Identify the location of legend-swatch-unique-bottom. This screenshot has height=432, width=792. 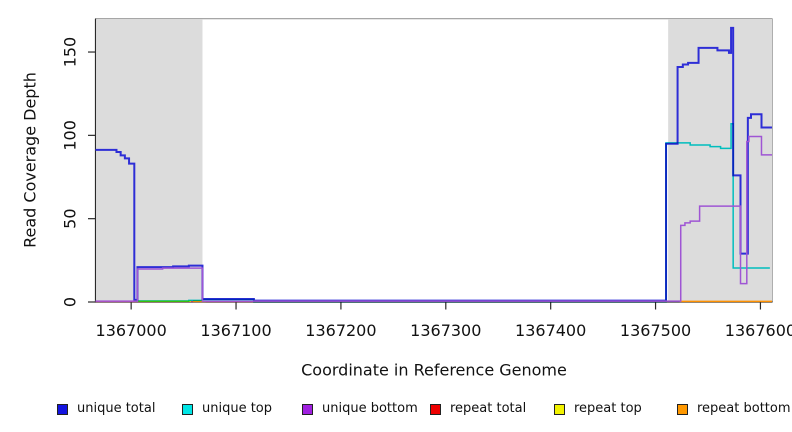
(307, 409).